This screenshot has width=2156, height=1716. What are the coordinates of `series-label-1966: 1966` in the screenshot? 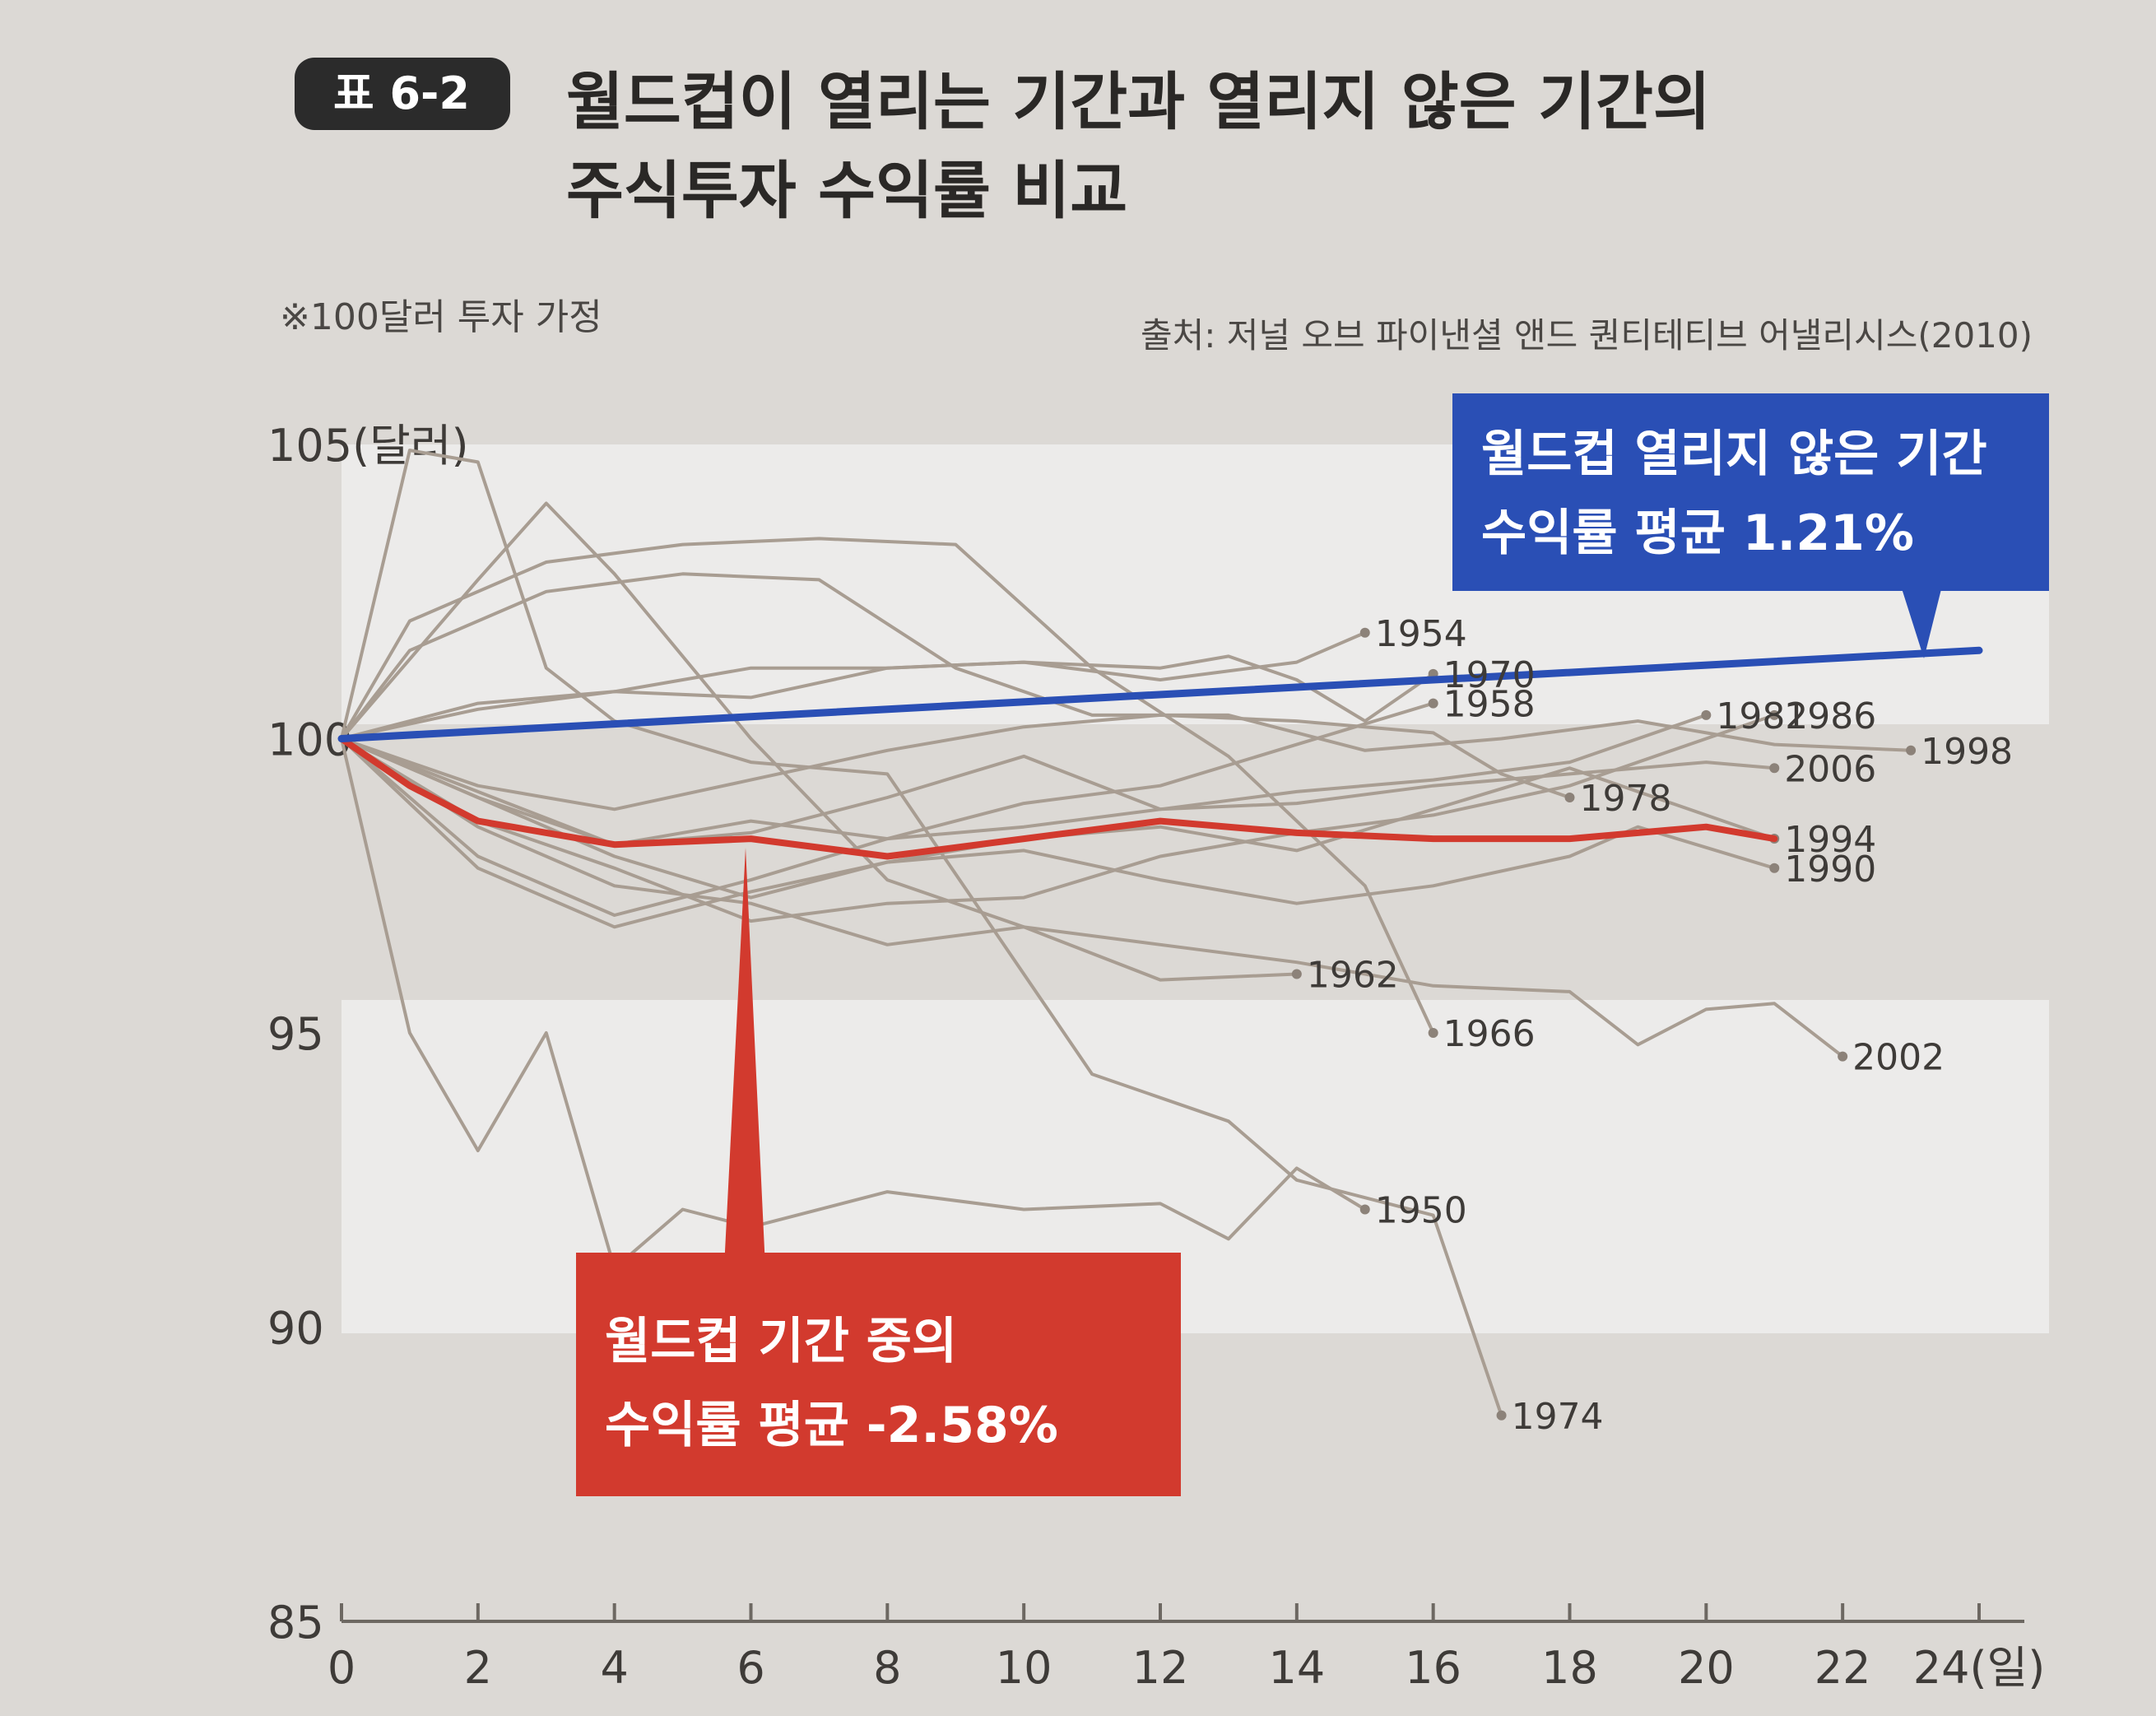 It's located at (1489, 1034).